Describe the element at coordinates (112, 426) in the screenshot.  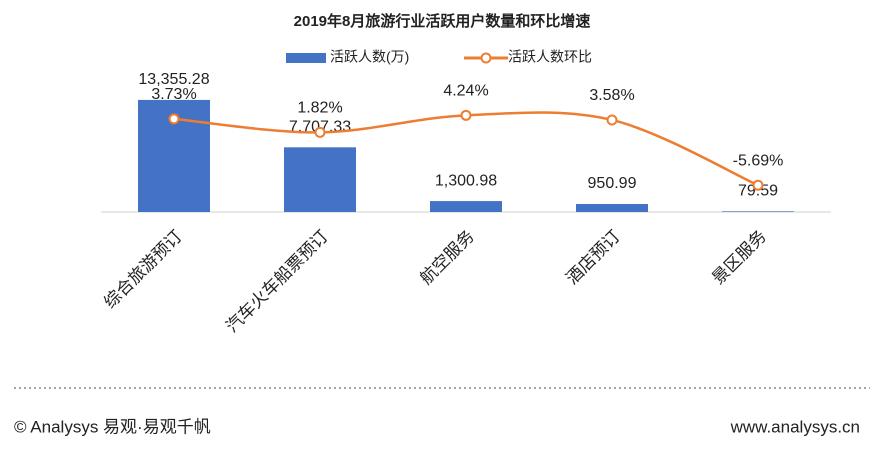
I see `footer-left: © Analysys 易观·易观千帆` at that location.